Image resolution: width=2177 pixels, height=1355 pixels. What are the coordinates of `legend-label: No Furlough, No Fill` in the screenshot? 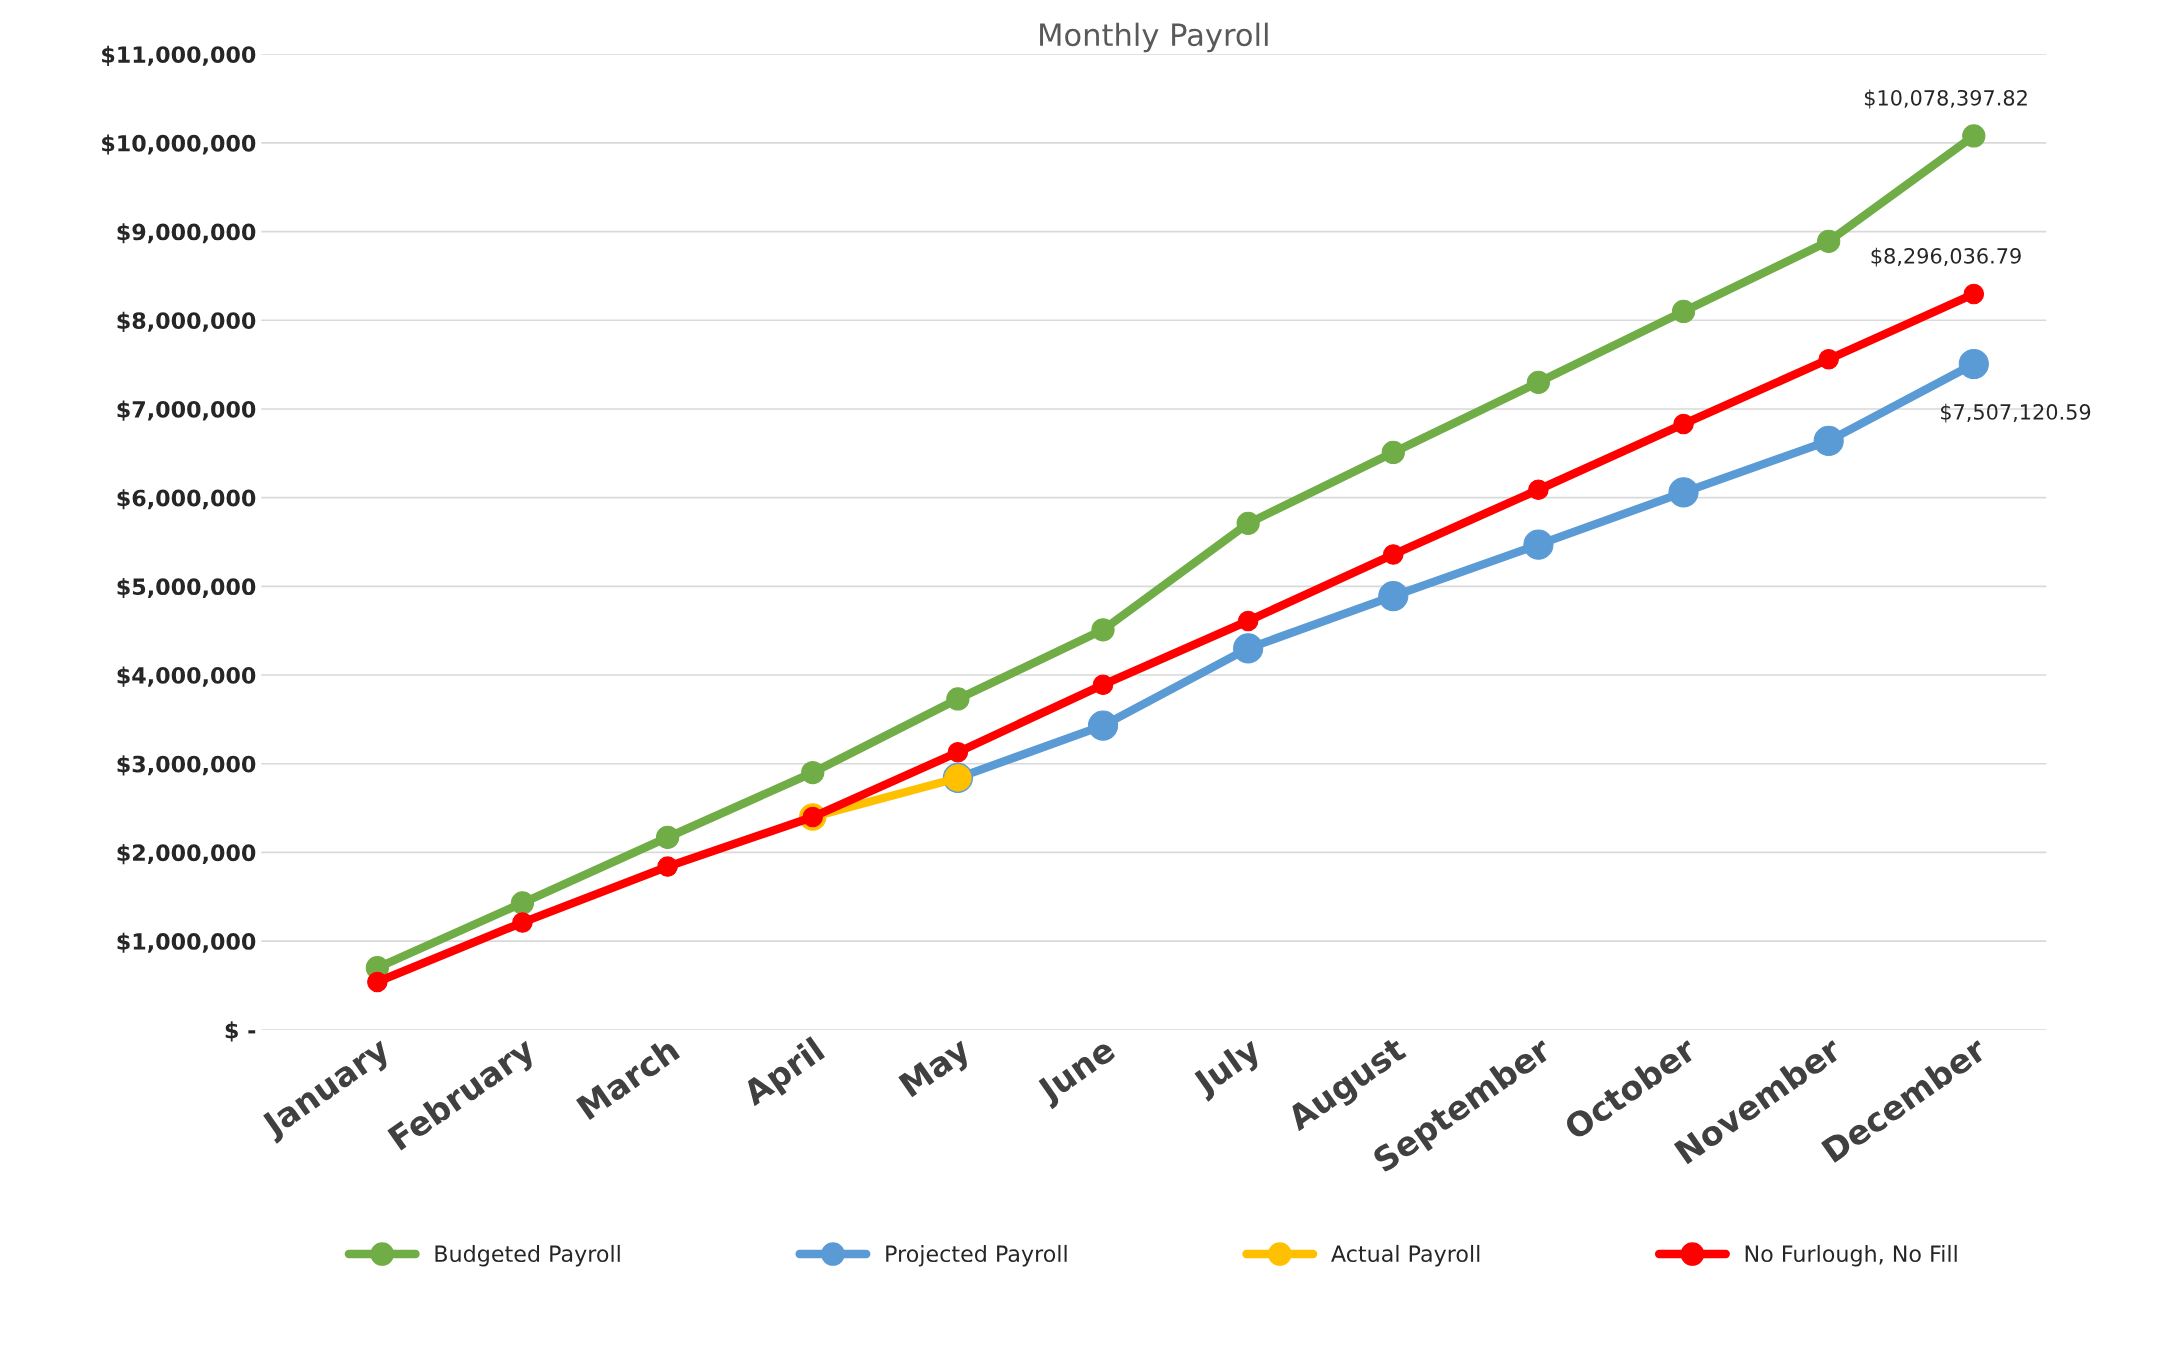 It's located at (1851, 1255).